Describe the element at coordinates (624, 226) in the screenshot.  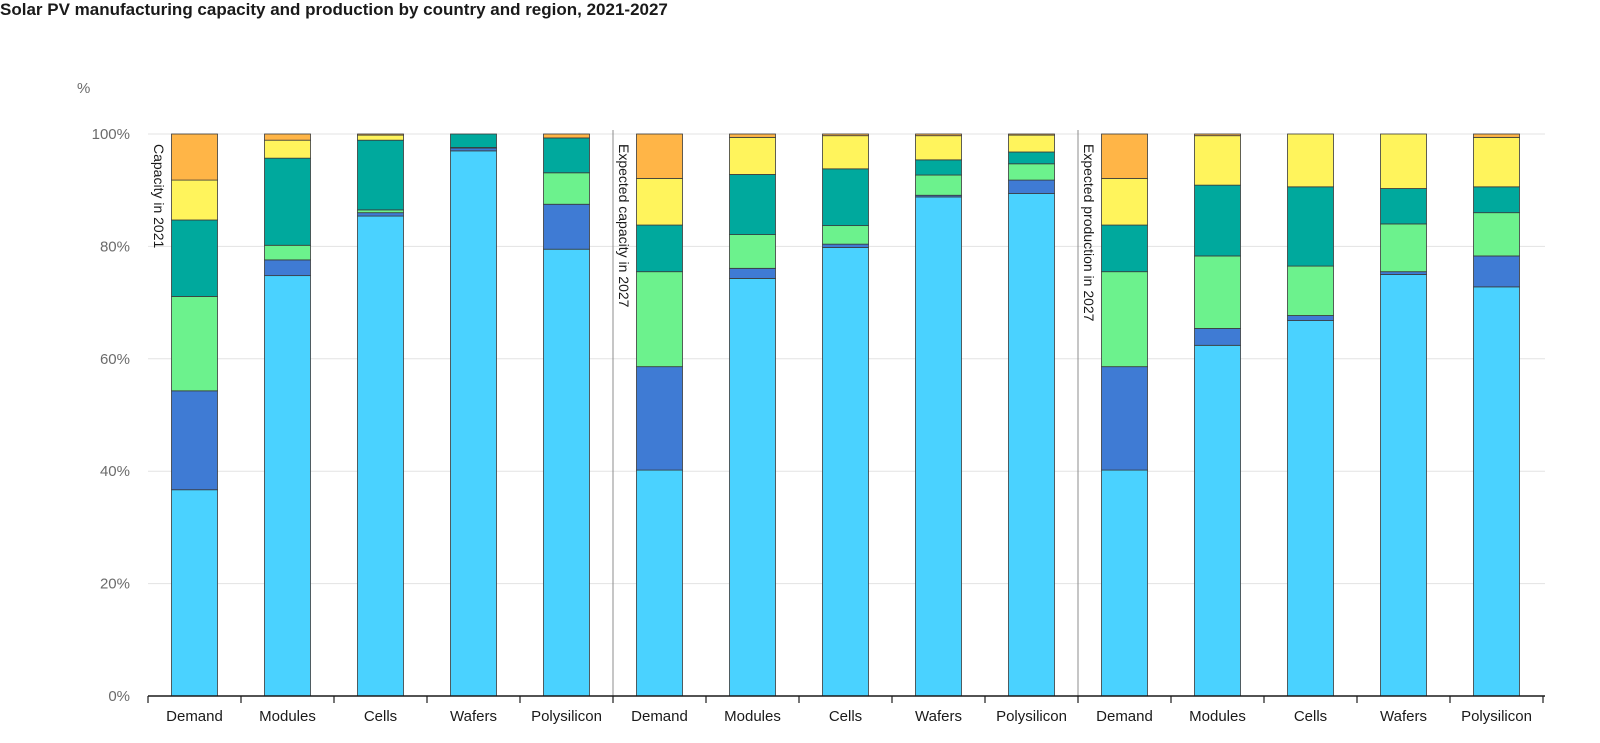
I see `panel-label: Expected capacity in 2027` at that location.